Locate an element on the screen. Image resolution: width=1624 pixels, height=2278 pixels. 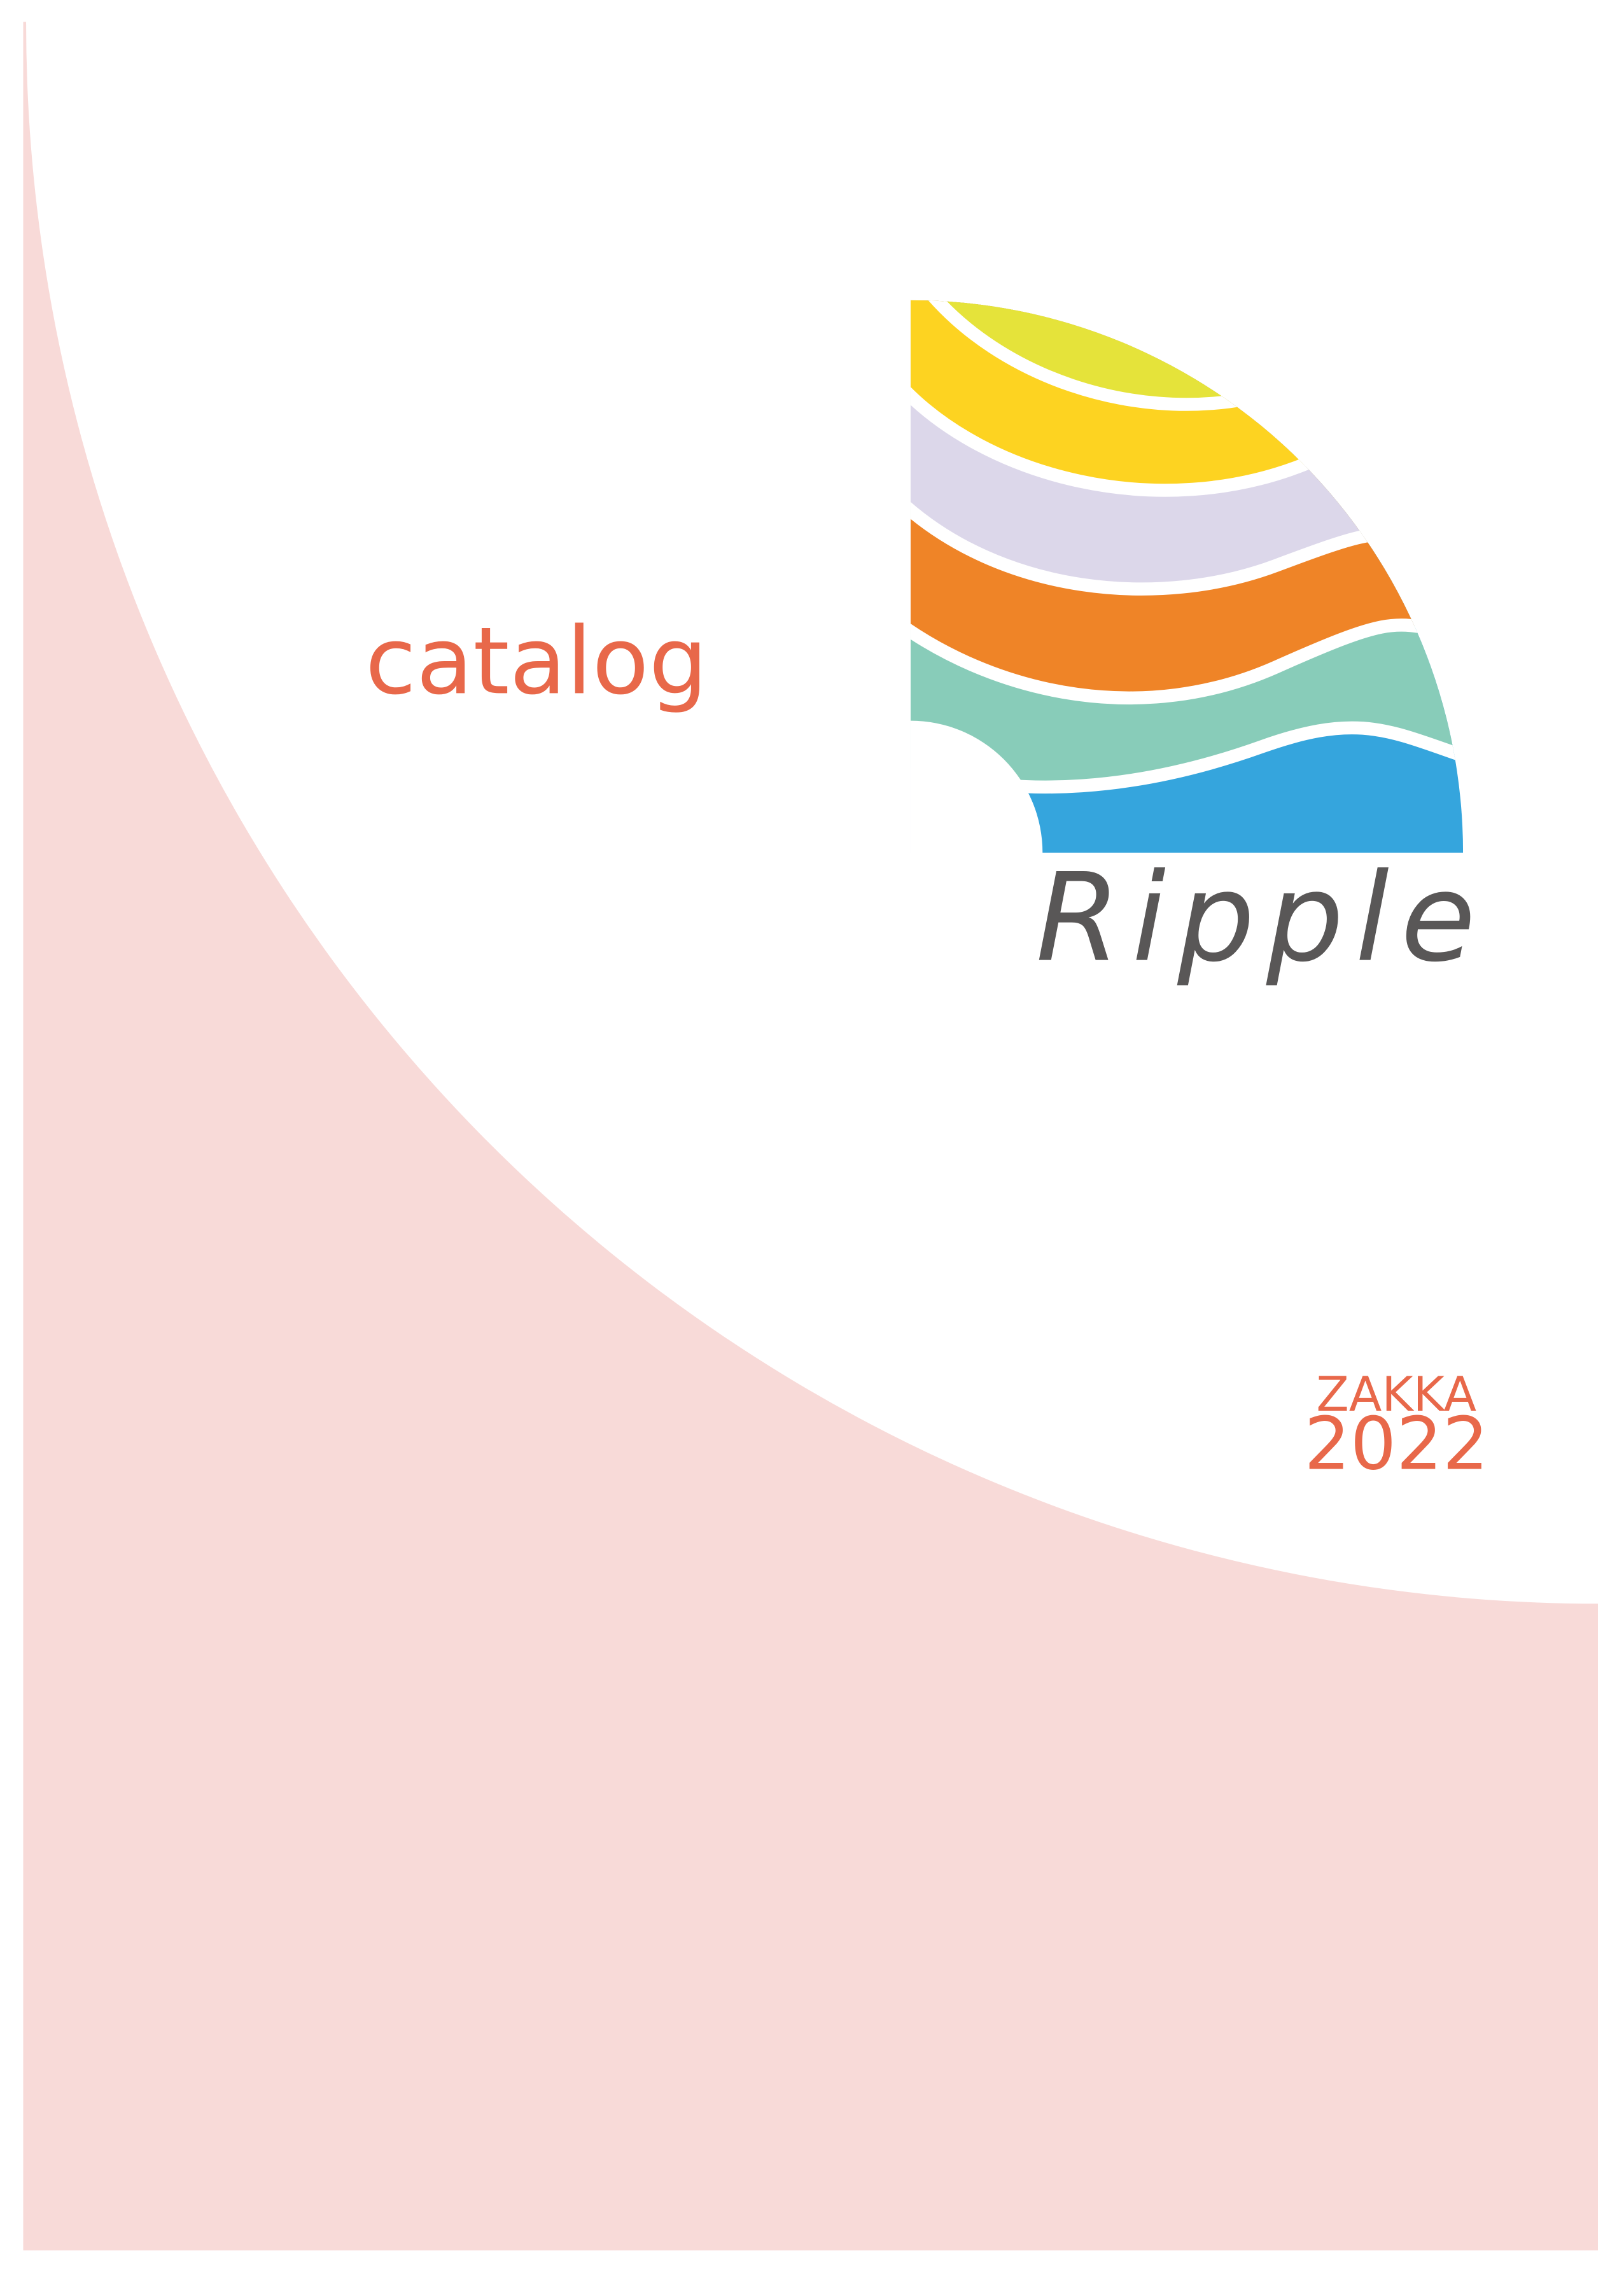
subtitle: catalog is located at coordinates (536, 661).